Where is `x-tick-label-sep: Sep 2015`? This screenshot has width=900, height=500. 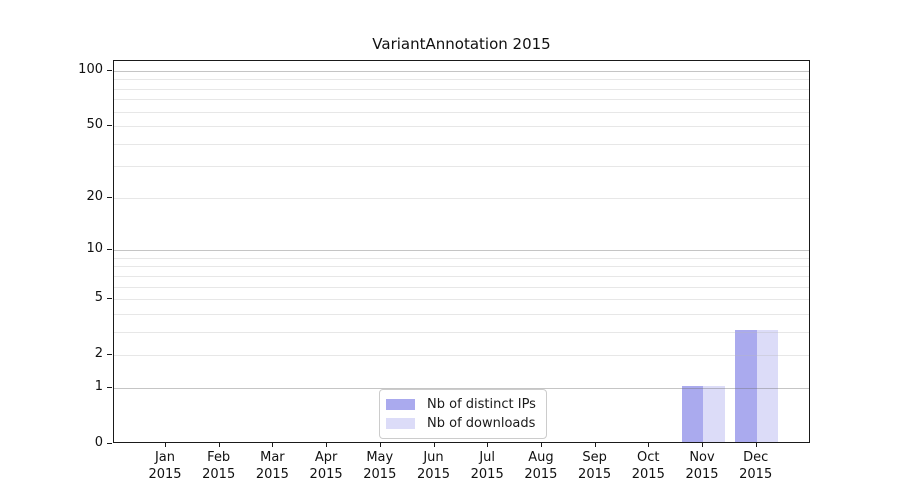
x-tick-label-sep: Sep 2015 is located at coordinates (595, 466).